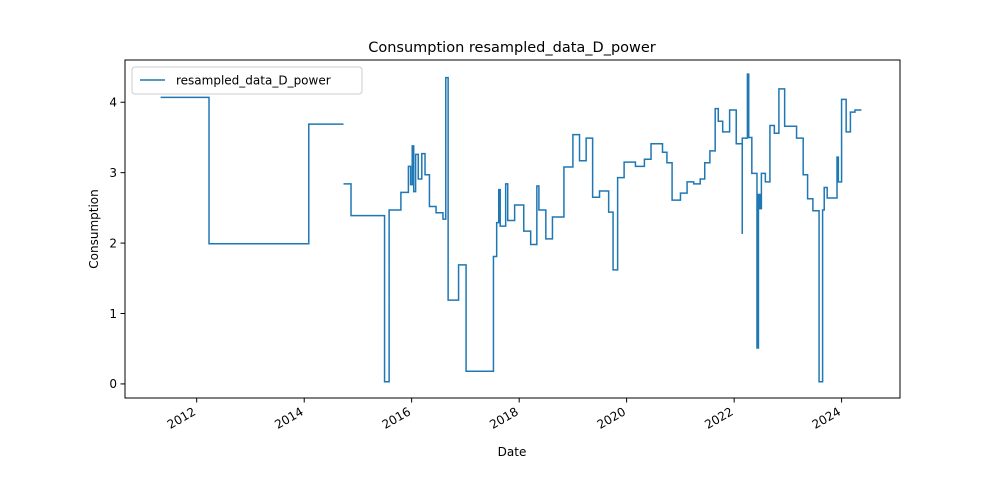  I want to click on y-axis-title: Consumption, so click(94, 228).